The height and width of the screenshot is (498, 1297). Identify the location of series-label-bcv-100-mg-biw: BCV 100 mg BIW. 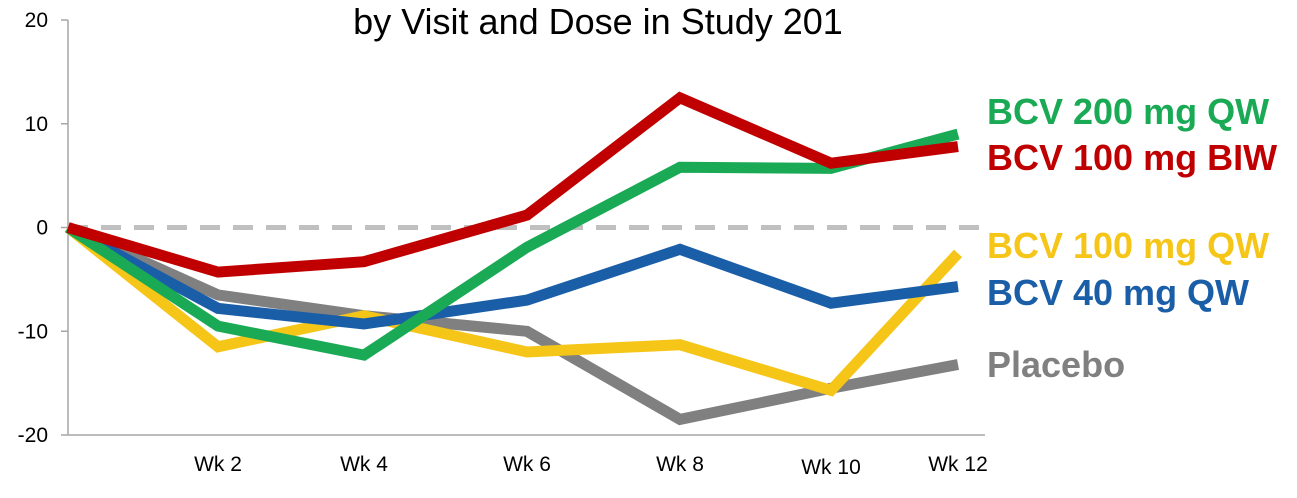
(1132, 157).